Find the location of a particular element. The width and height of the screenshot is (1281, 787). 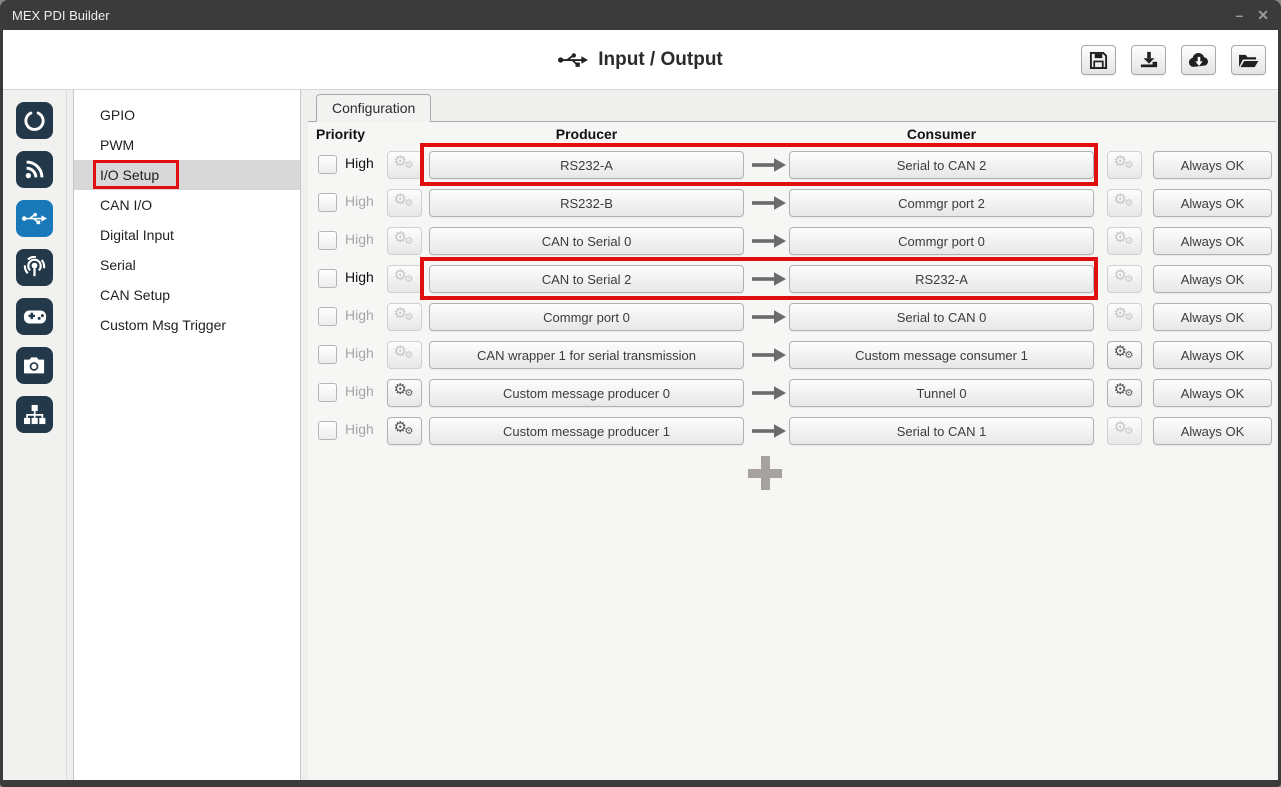

consumer-select: RS232-A is located at coordinates (941, 279).